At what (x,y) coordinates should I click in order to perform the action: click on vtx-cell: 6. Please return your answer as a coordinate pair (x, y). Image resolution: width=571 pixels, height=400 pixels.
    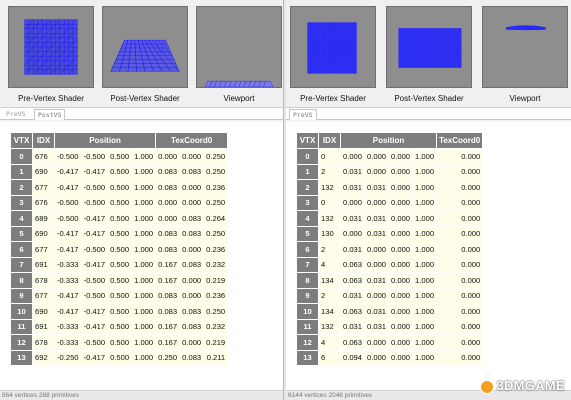
    Looking at the image, I should click on (21, 249).